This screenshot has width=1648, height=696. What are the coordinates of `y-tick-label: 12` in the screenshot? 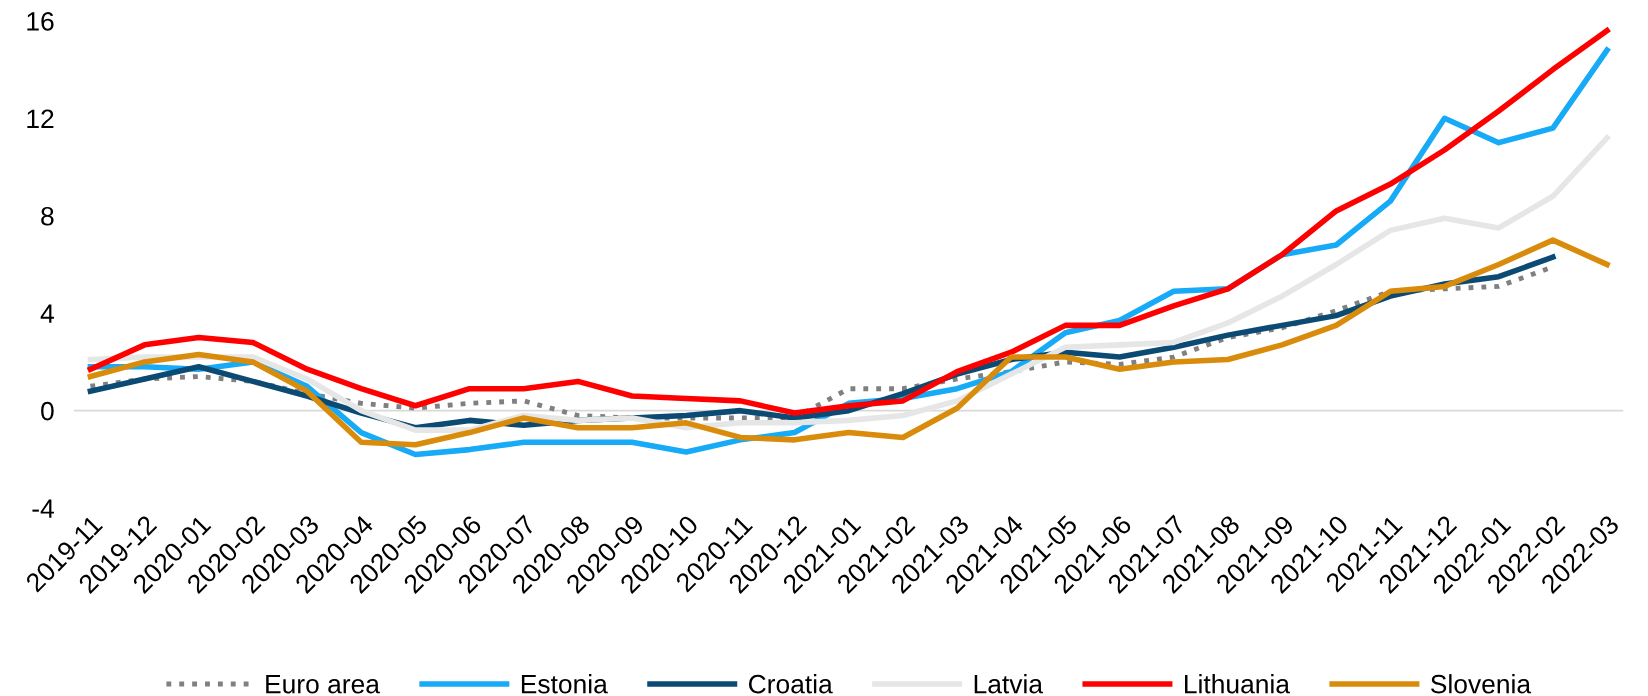 It's located at (40, 118).